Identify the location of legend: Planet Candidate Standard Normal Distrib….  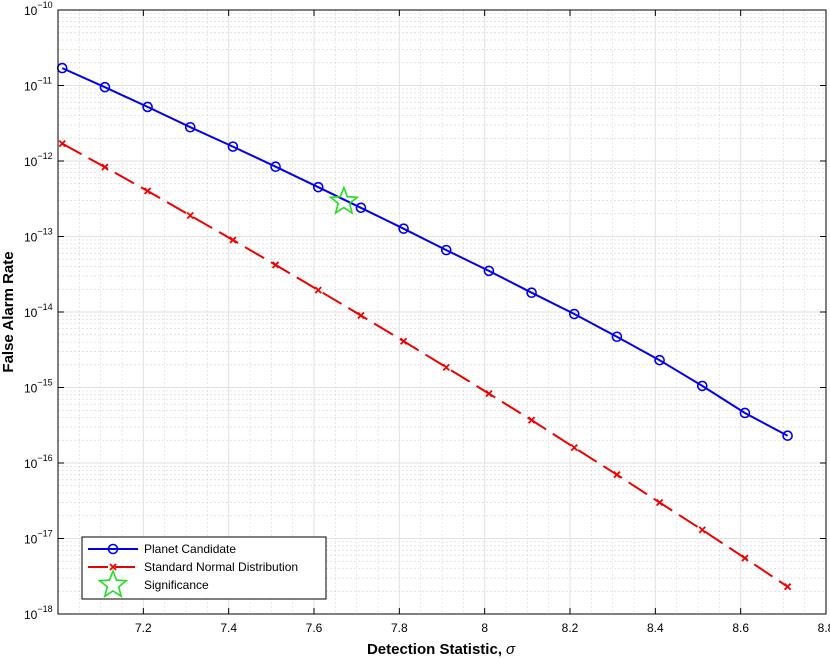
(204, 568).